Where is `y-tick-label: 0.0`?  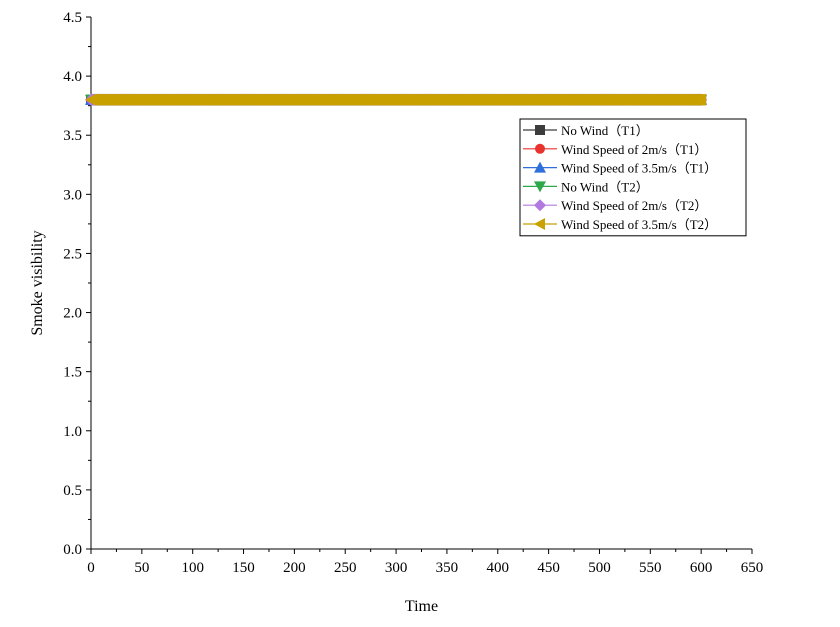 y-tick-label: 0.0 is located at coordinates (72, 550).